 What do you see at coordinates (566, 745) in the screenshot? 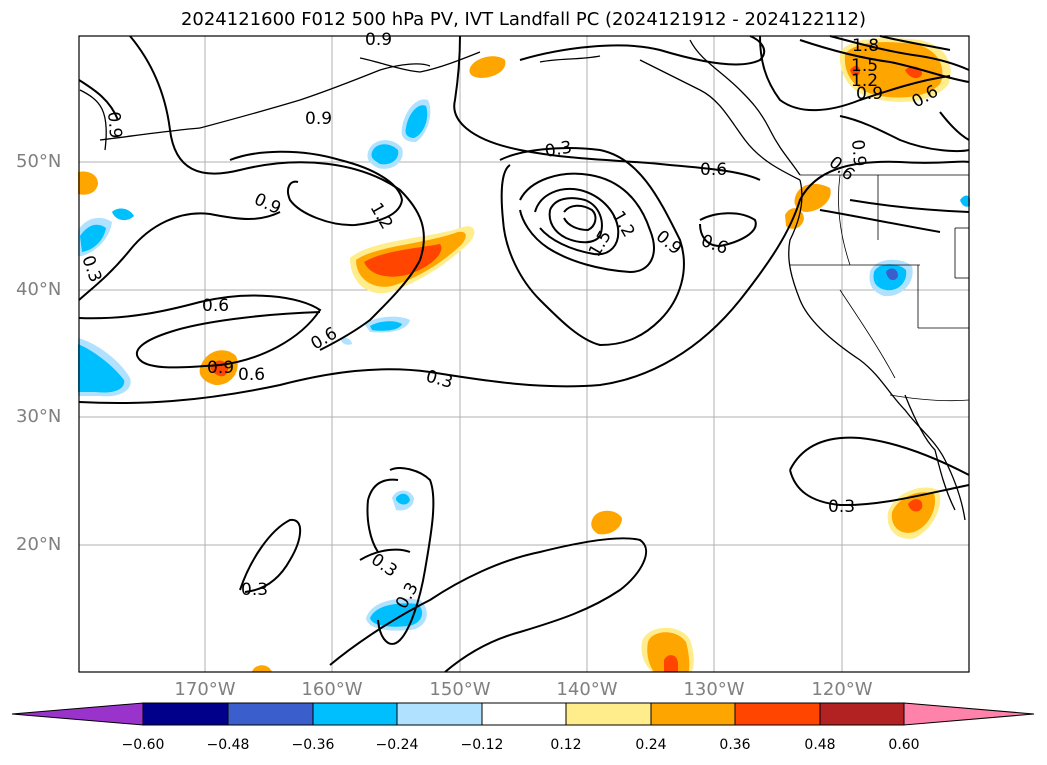
I see `colorbar-label: 0.12` at bounding box center [566, 745].